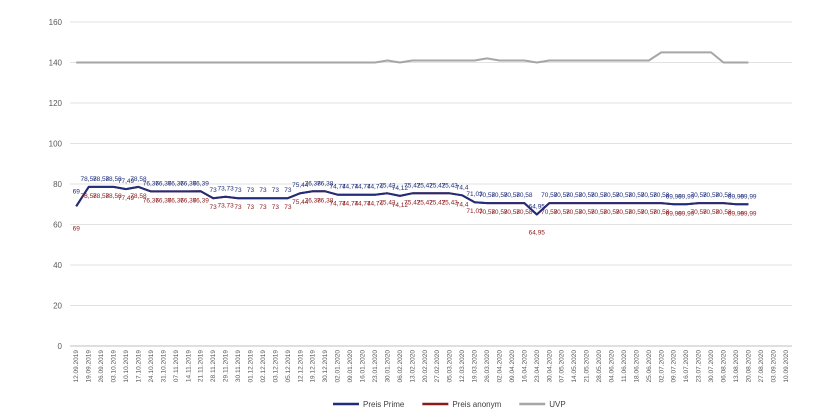  I want to click on x-tick-label: 30.04.2020, so click(549, 366).